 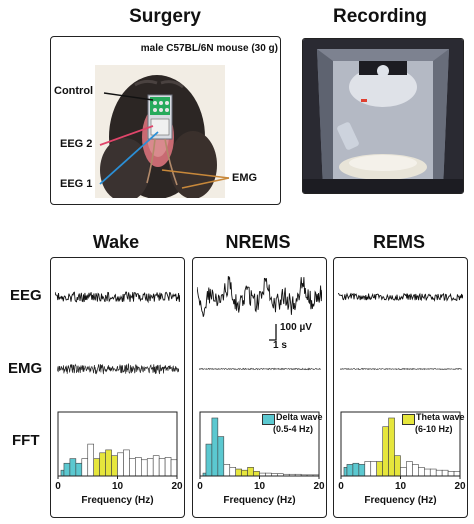 What do you see at coordinates (117, 297) in the screenshot?
I see `wake-eeg-trace` at bounding box center [117, 297].